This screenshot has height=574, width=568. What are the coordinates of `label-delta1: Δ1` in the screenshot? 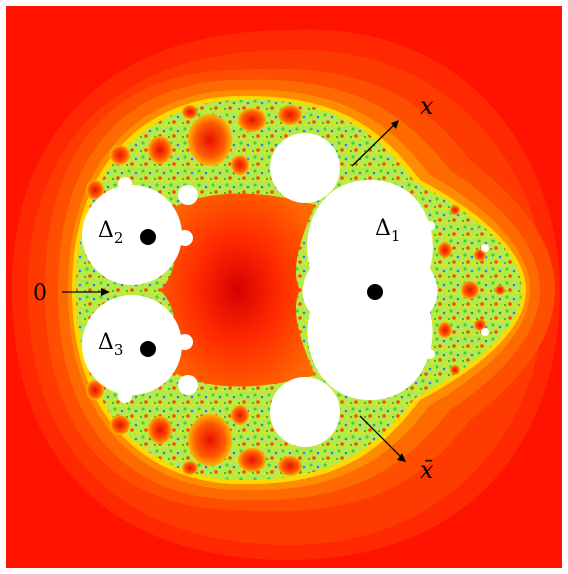 It's located at (387, 230).